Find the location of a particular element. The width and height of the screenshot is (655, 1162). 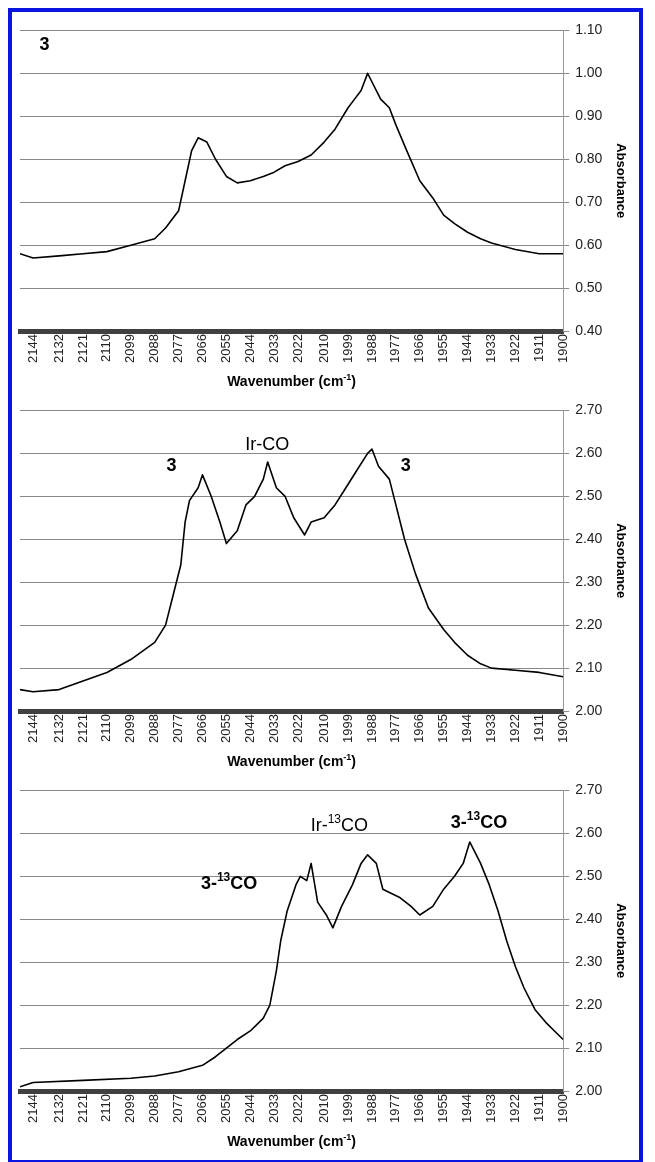

y-tick-label: 0.50 is located at coordinates (589, 286).